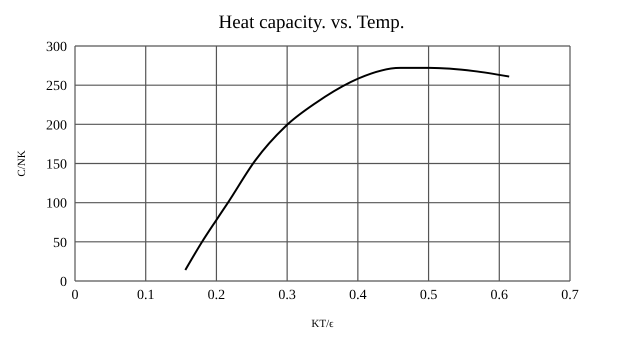 The image size is (623, 342). What do you see at coordinates (22, 163) in the screenshot?
I see `y-axis-title: C/NK` at bounding box center [22, 163].